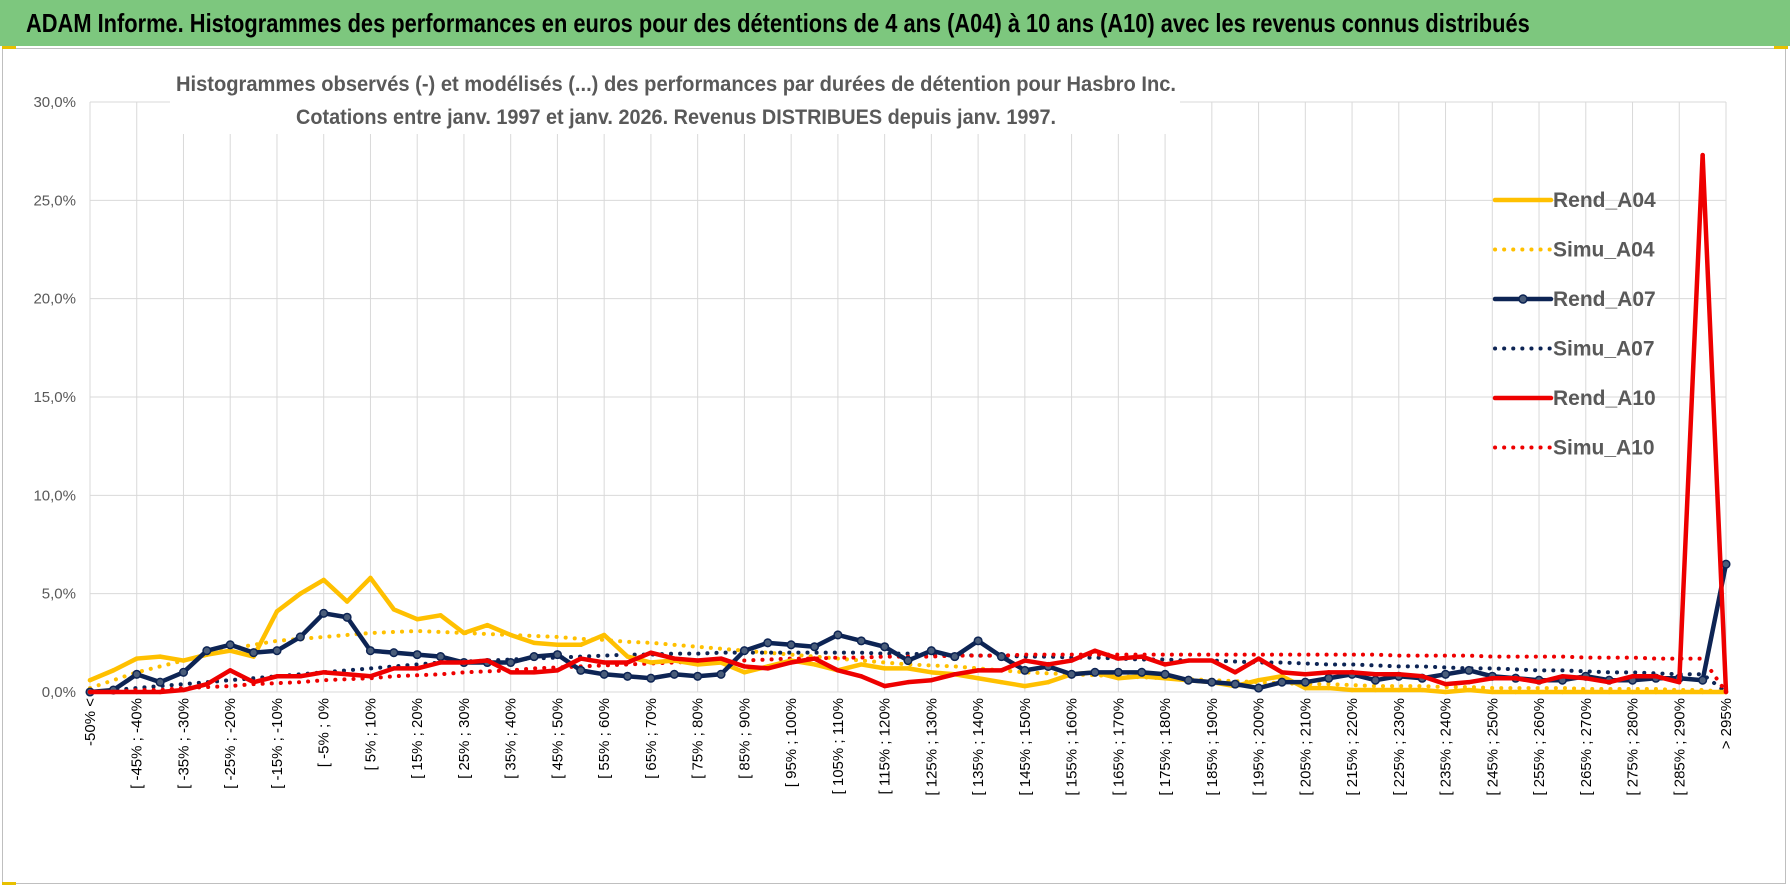 The image size is (1790, 888). Describe the element at coordinates (1574, 448) in the screenshot. I see `legend-item-simu-a10: Simu_A10` at that location.